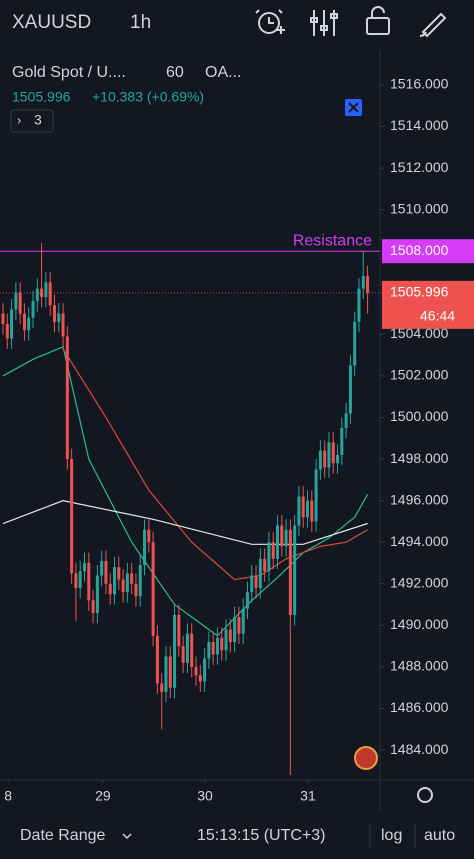 Image resolution: width=474 pixels, height=859 pixels. What do you see at coordinates (103, 796) in the screenshot?
I see `x-tick-label: 29` at bounding box center [103, 796].